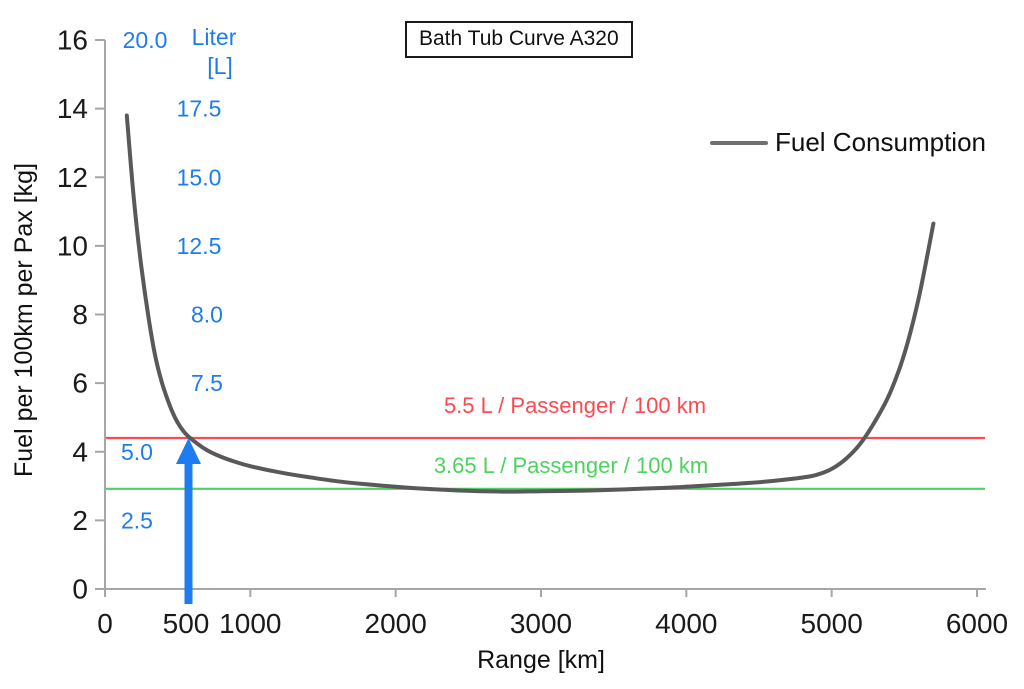  I want to click on y-tick-label: 6, so click(80, 383).